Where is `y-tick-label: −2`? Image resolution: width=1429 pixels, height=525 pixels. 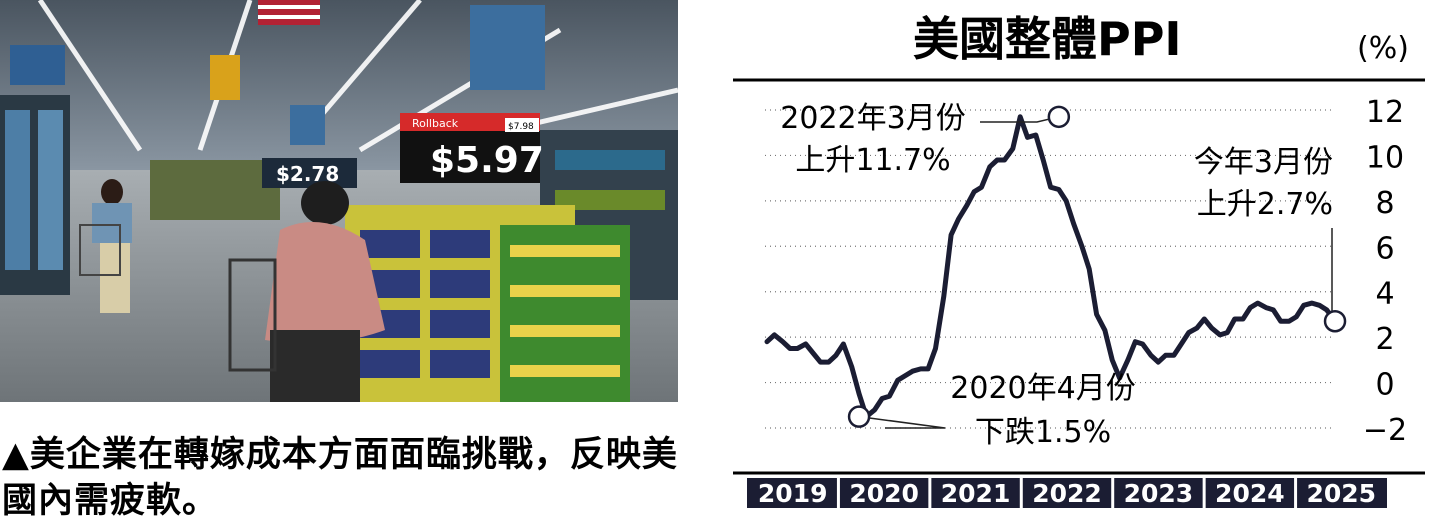 y-tick-label: −2 is located at coordinates (1385, 430).